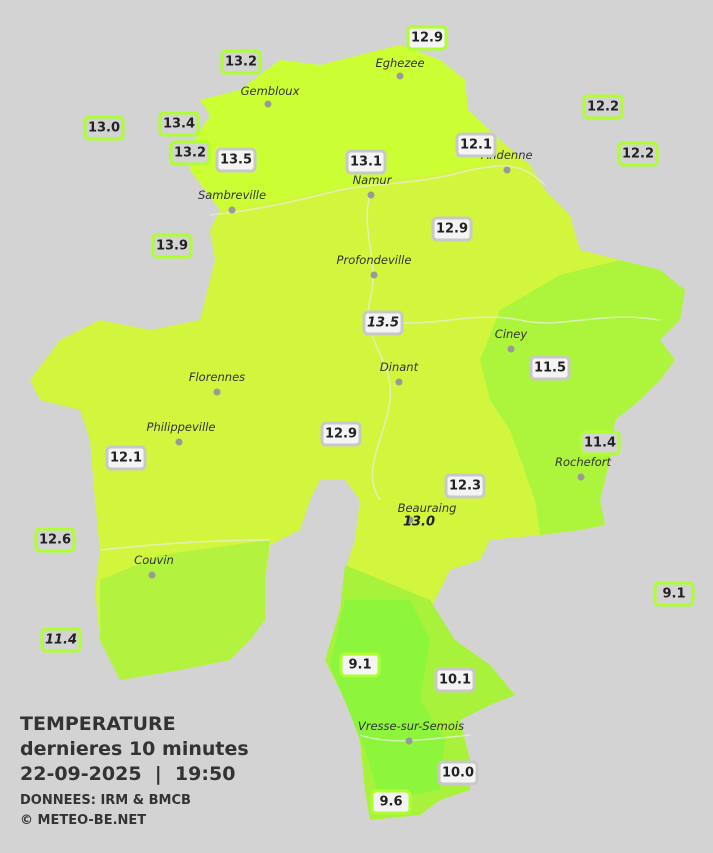  I want to click on station-reading: 10.1, so click(455, 680).